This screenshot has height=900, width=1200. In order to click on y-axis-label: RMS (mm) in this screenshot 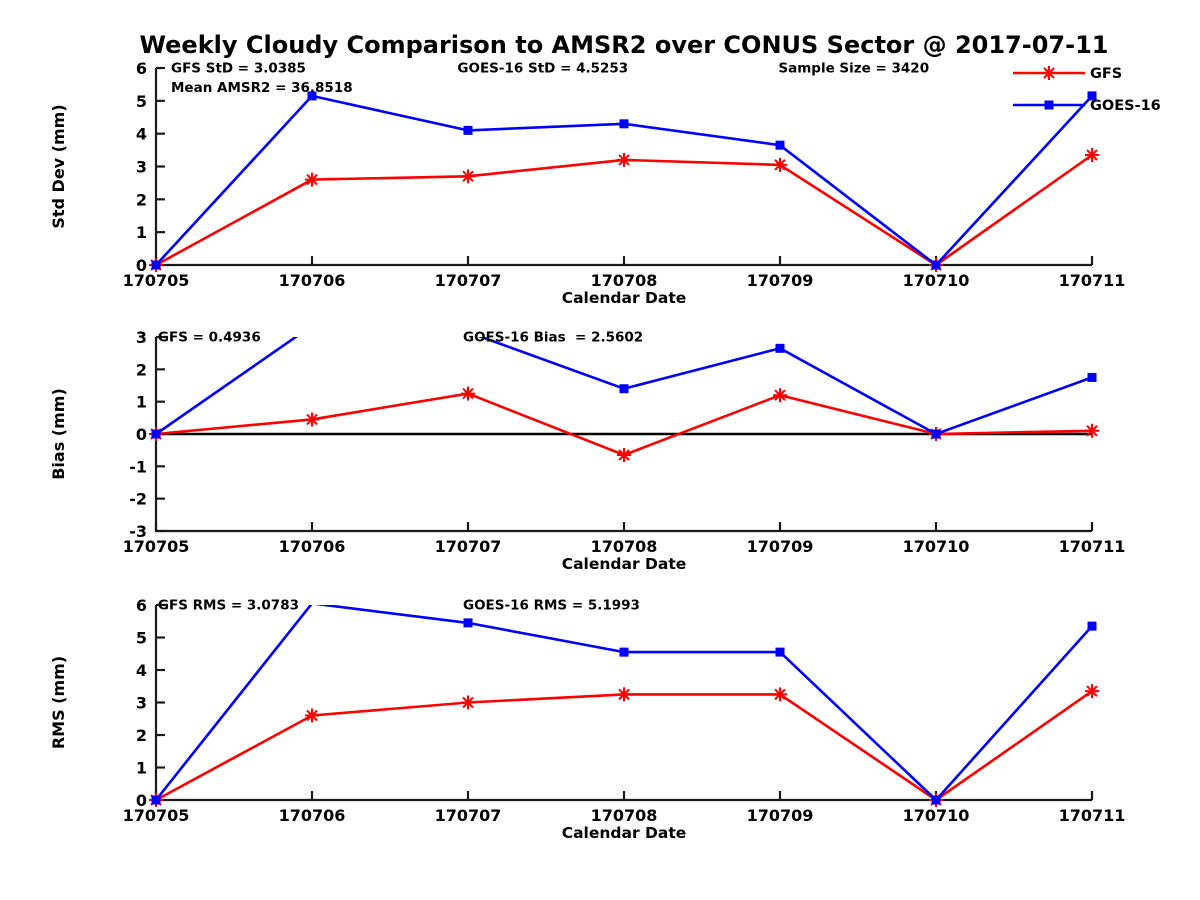, I will do `click(58, 702)`.